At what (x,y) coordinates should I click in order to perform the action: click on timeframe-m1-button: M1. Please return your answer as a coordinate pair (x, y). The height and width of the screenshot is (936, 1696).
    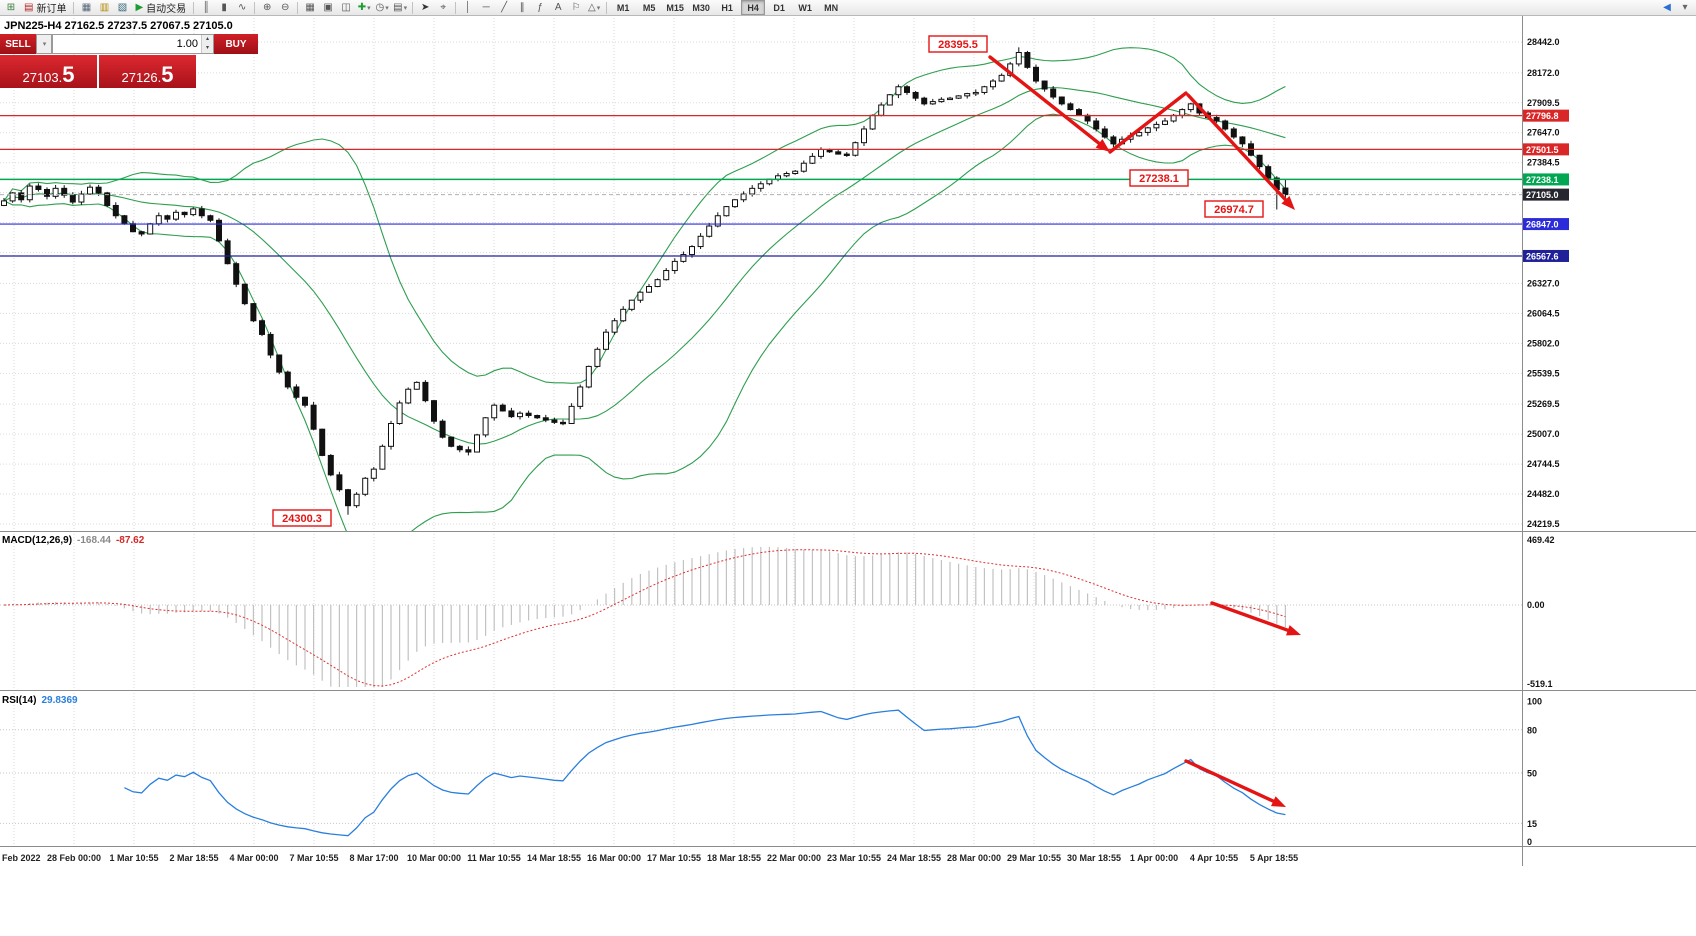
    Looking at the image, I should click on (623, 7).